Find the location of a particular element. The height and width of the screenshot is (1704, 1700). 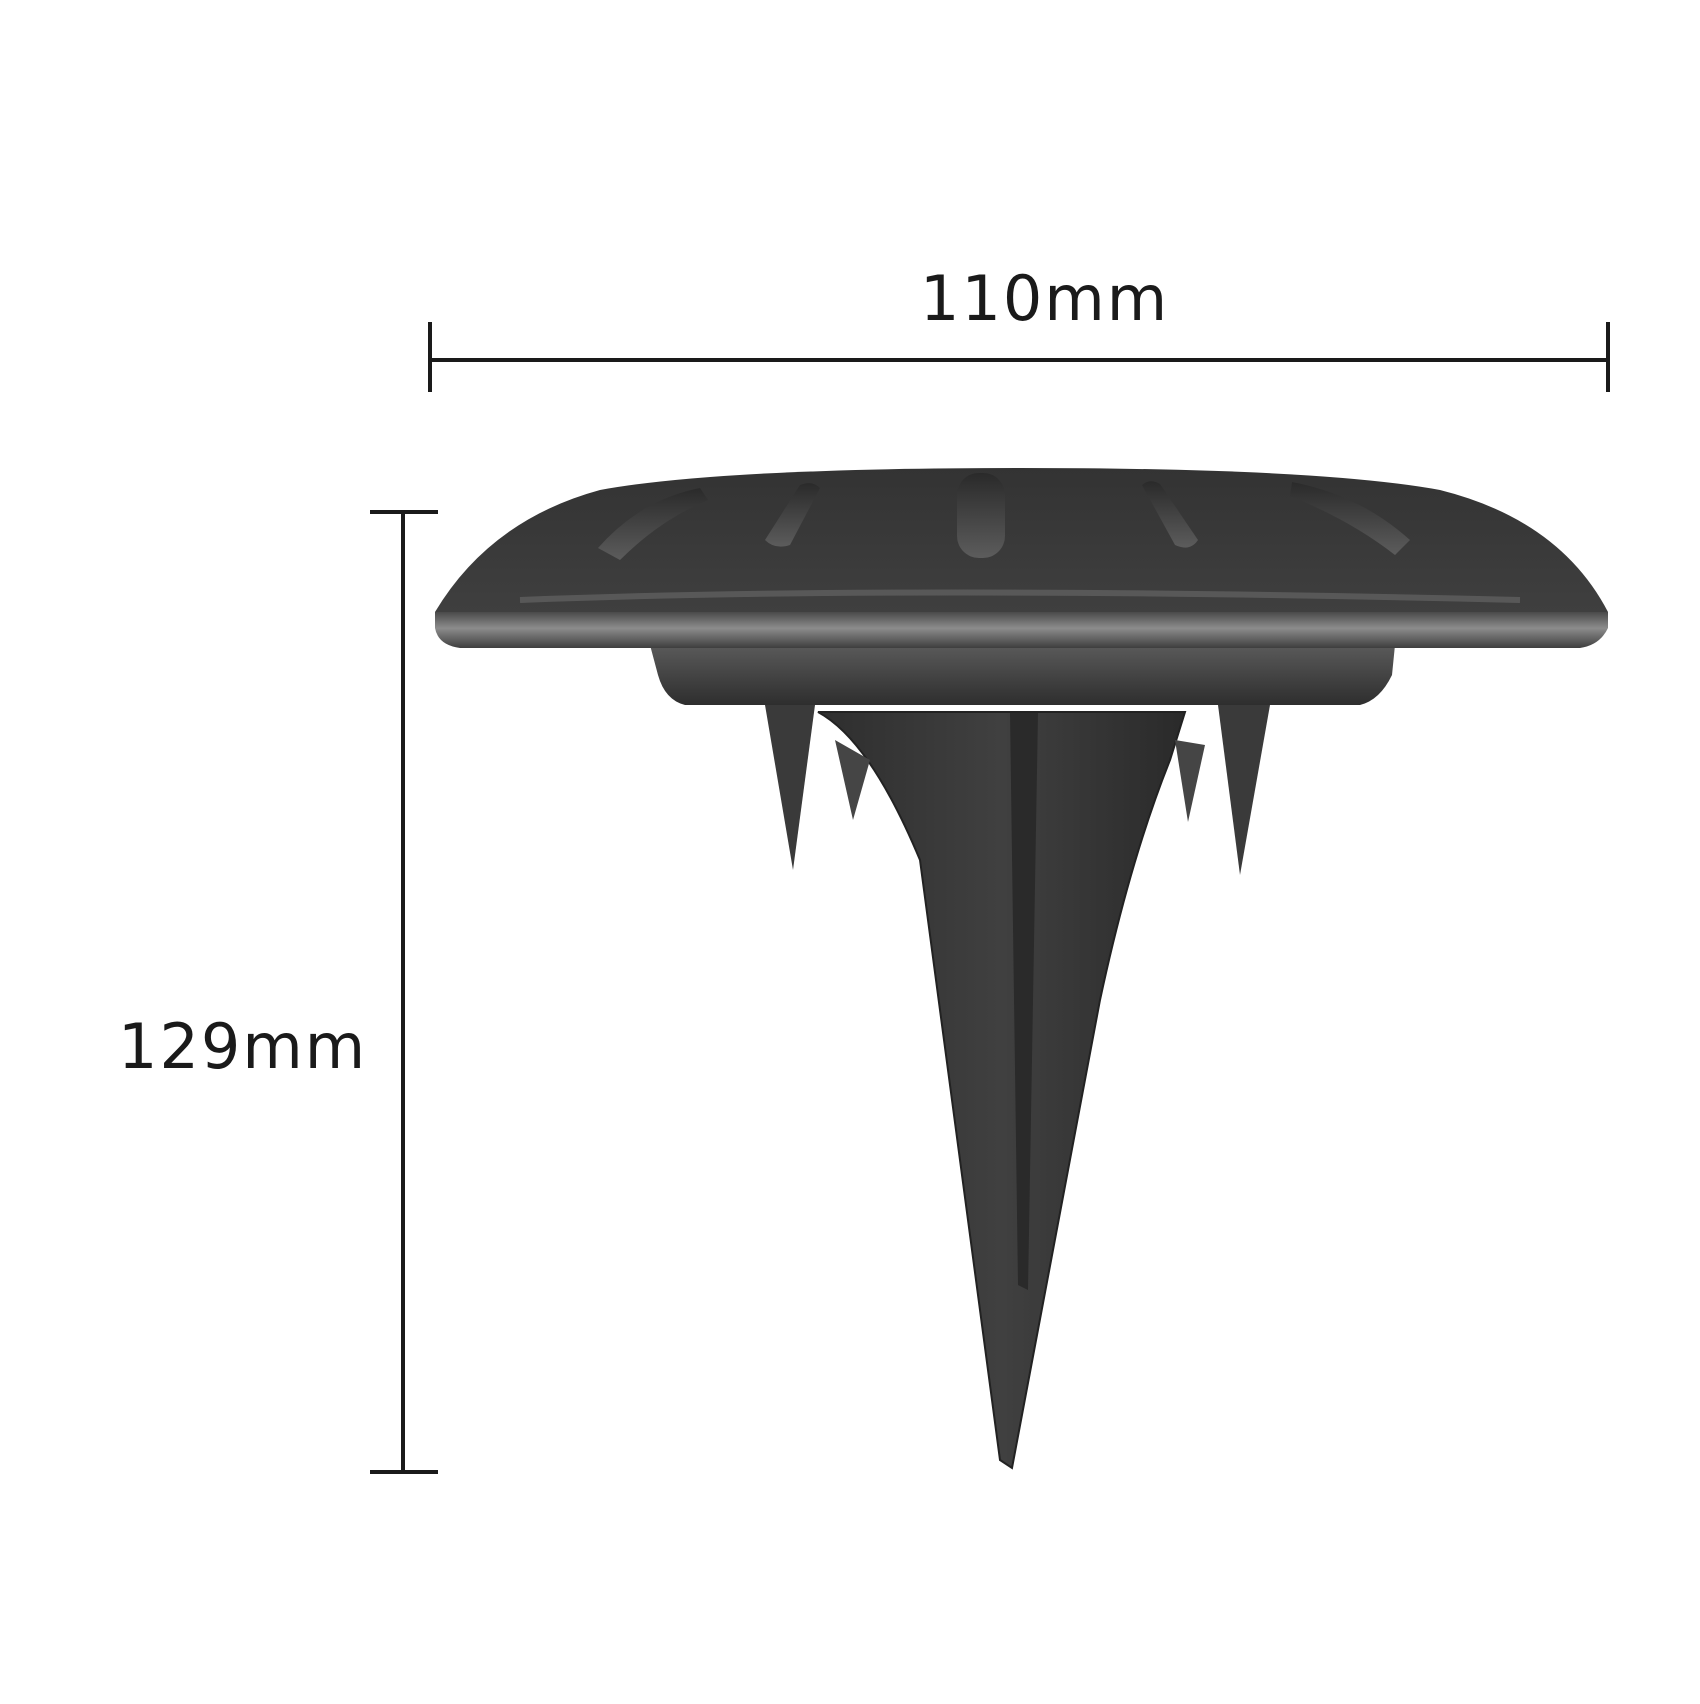

lamp-cap is located at coordinates (1021, 558).